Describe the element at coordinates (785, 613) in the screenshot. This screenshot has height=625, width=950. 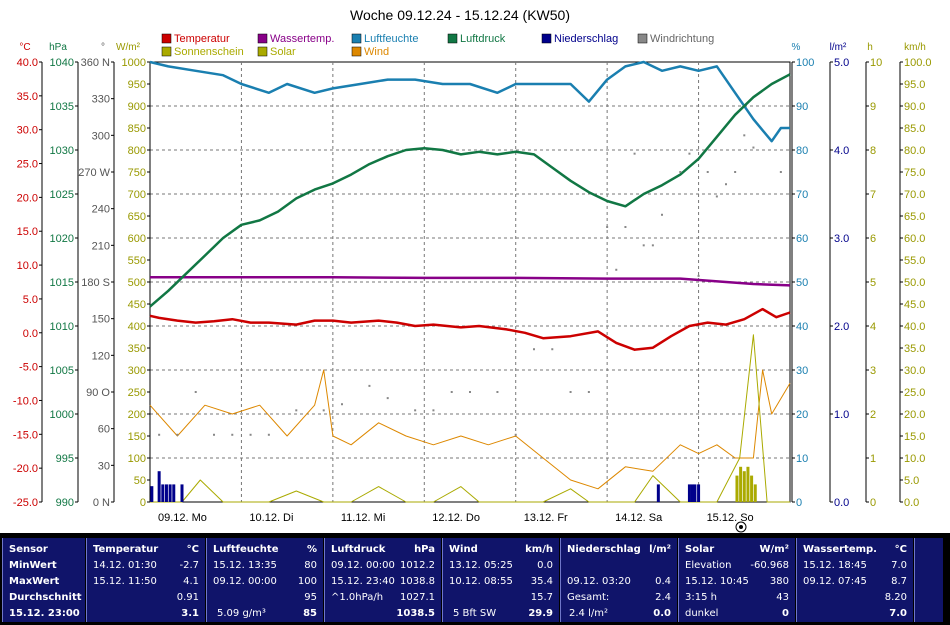
I see `solar-current-value: 0` at that location.